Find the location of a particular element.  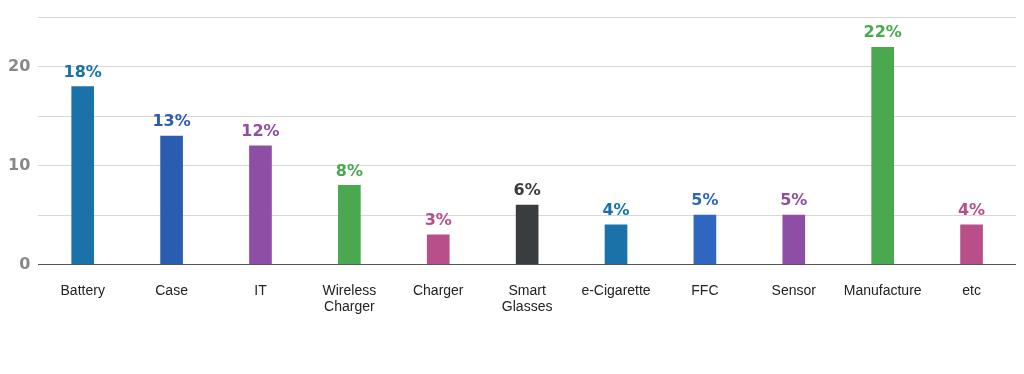

data-label: 8% is located at coordinates (349, 170).